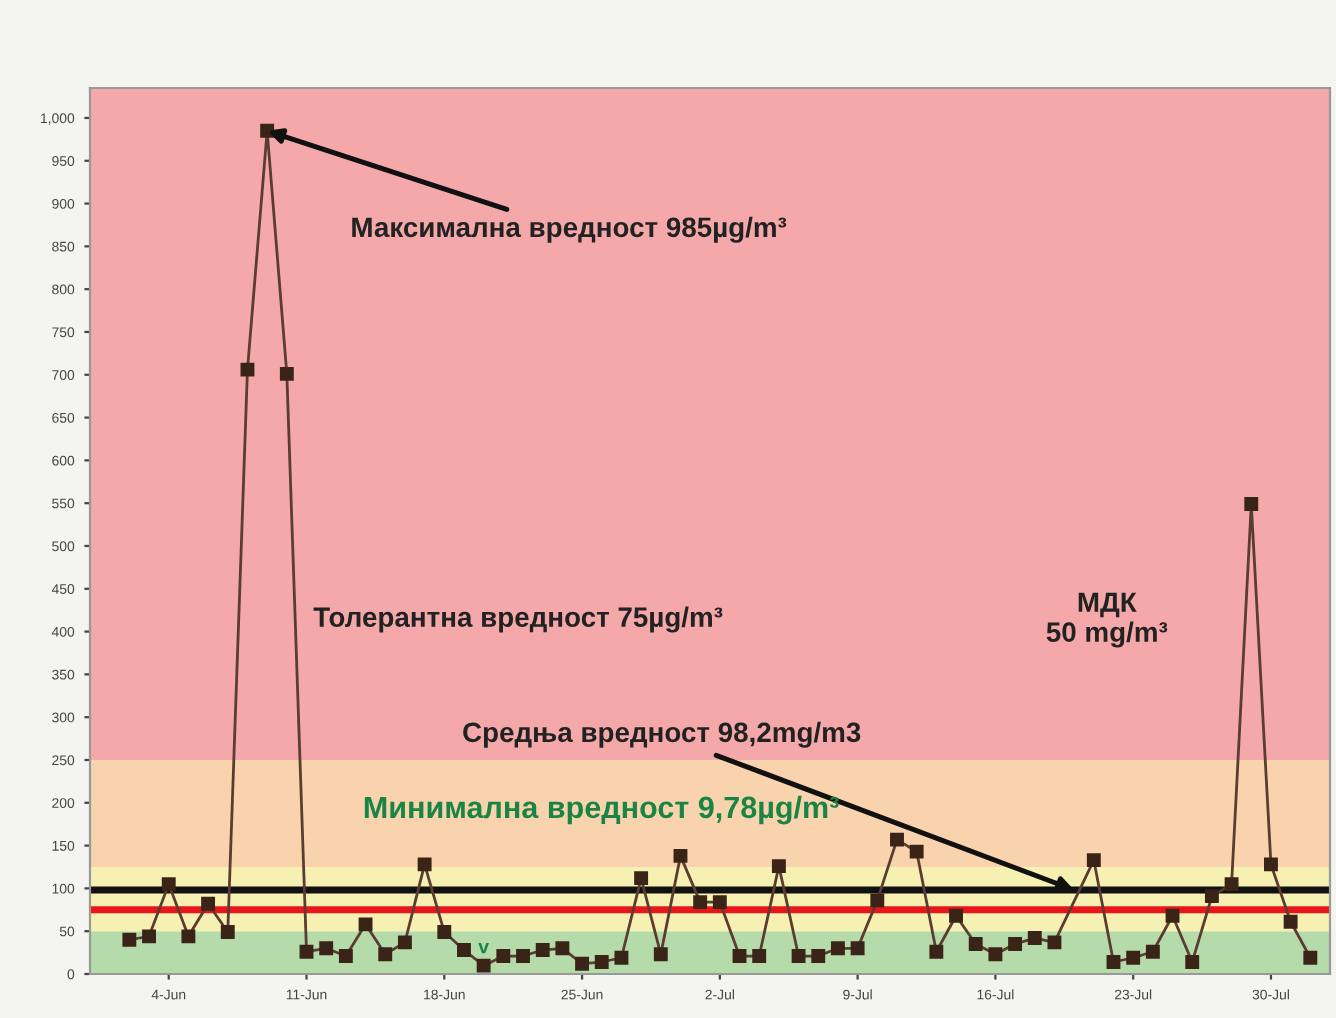 The width and height of the screenshot is (1336, 1018). I want to click on annotation: Минимална вредност 9,78µg/m³, so click(601, 810).